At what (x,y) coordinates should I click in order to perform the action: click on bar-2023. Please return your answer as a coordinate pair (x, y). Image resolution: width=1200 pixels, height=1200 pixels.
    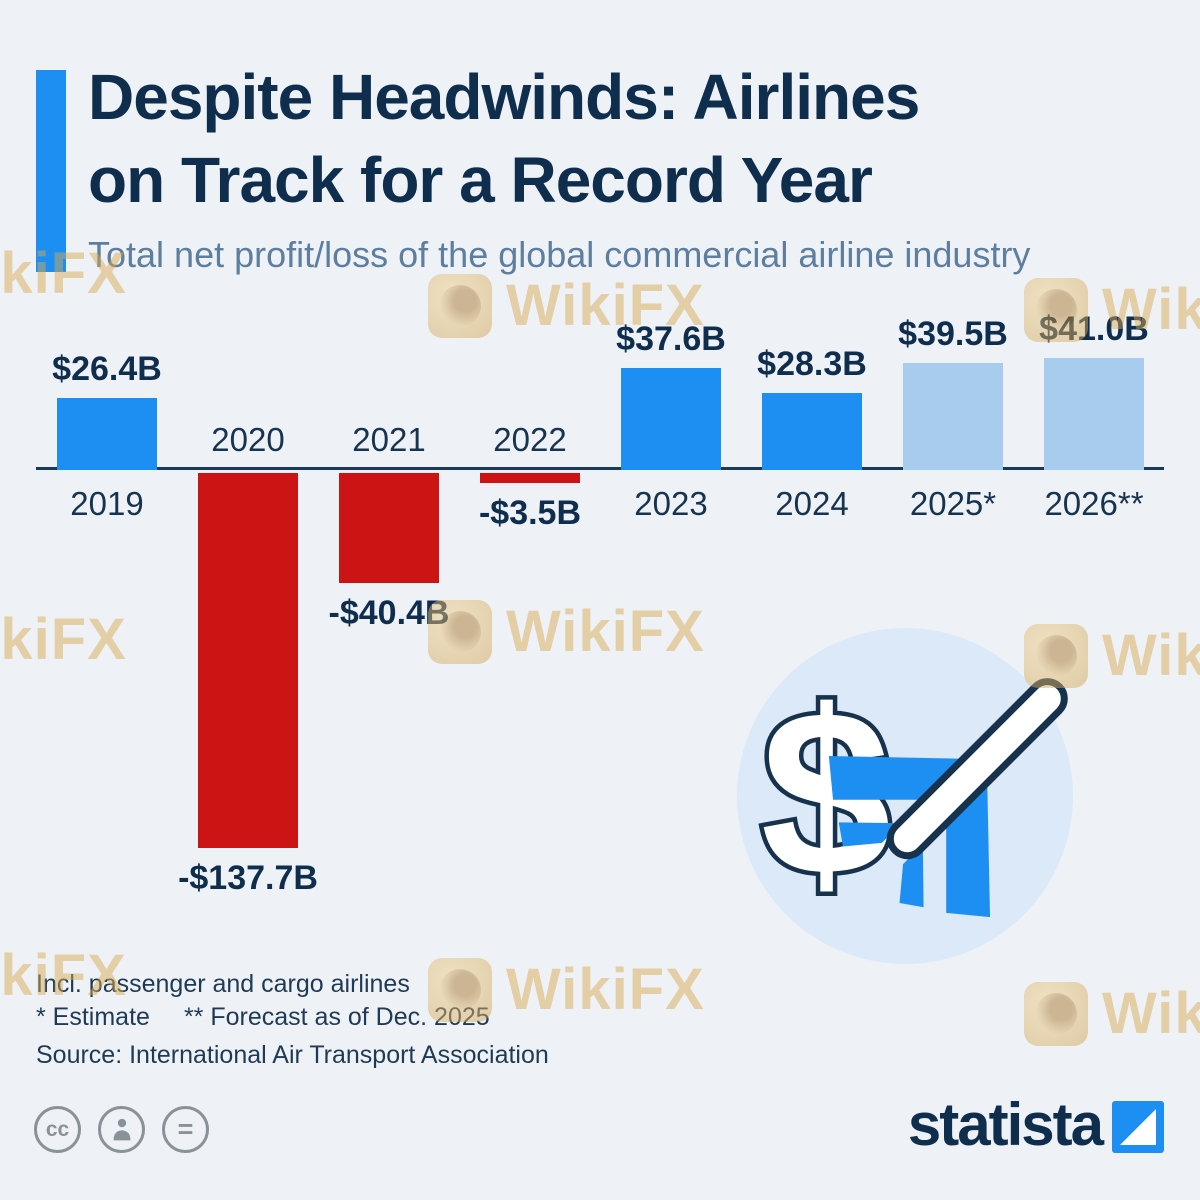
    Looking at the image, I should click on (671, 418).